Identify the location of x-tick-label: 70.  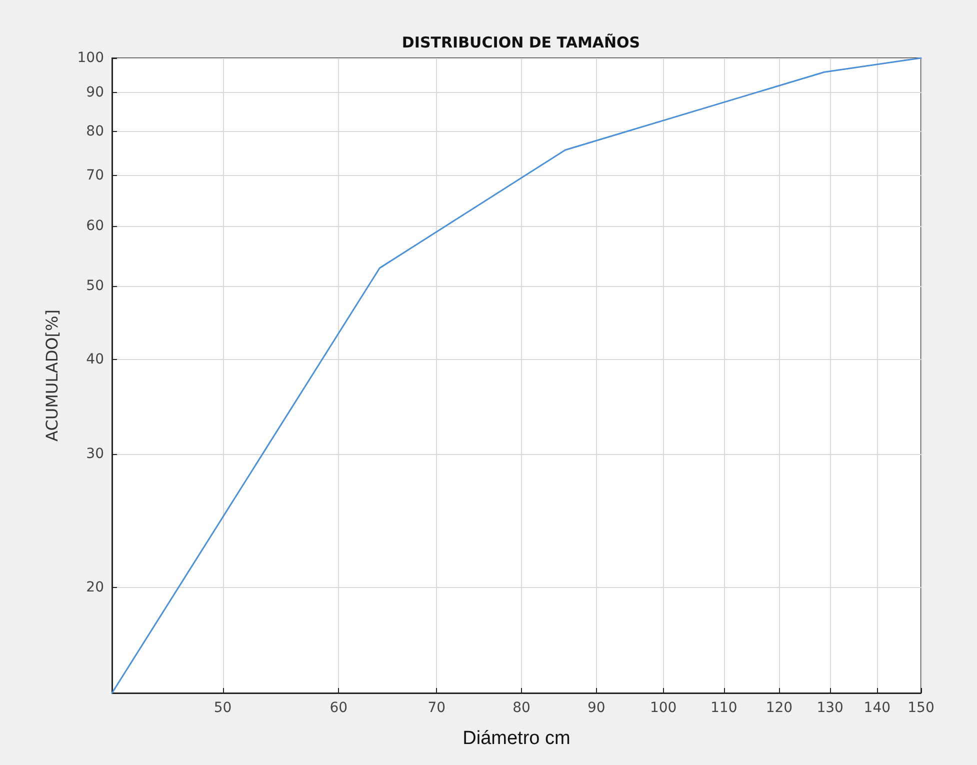
(437, 708).